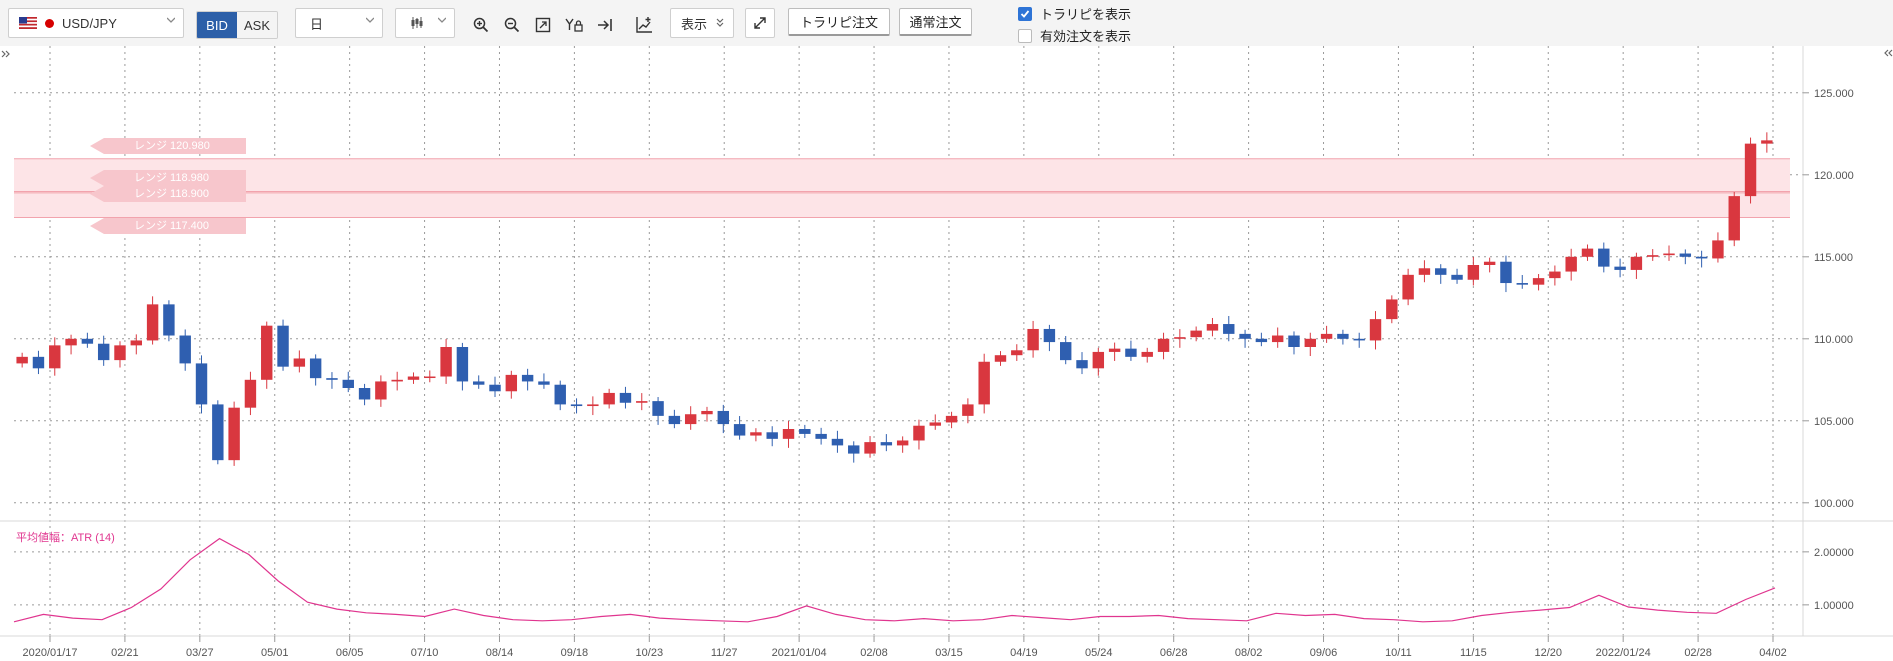 This screenshot has width=1893, height=661. I want to click on zoom-in-icon, so click(481, 25).